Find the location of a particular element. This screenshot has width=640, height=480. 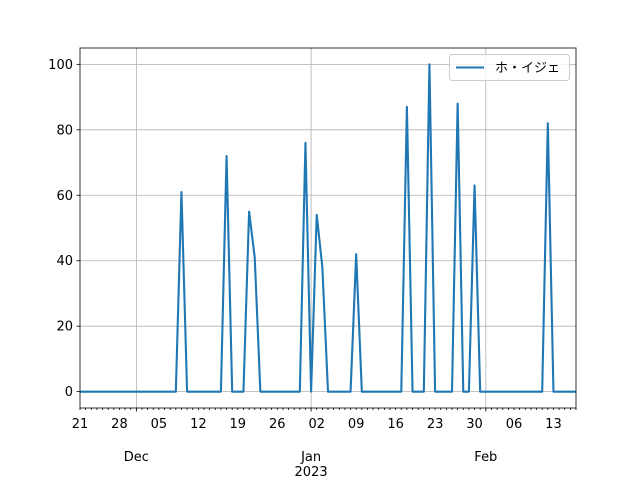

x-tick-label: 16 is located at coordinates (395, 424).